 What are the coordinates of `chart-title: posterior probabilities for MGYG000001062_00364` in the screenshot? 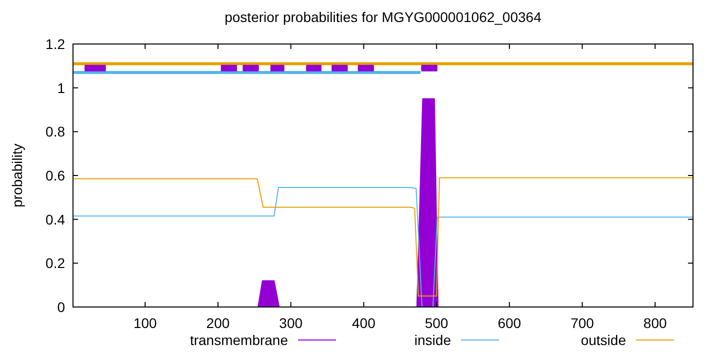 It's located at (383, 17).